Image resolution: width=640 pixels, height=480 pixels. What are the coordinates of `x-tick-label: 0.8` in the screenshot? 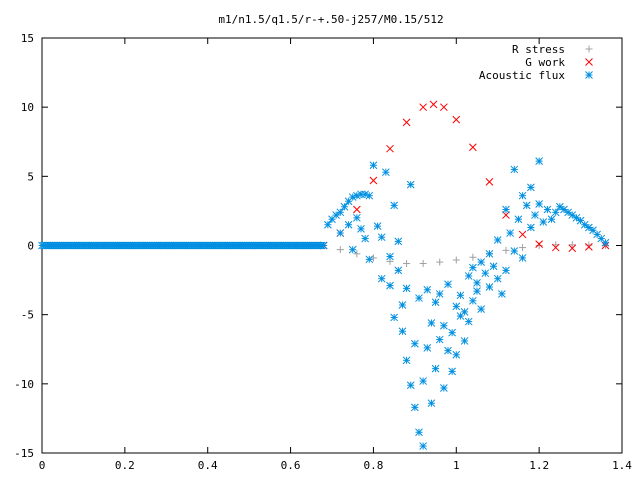 It's located at (373, 465).